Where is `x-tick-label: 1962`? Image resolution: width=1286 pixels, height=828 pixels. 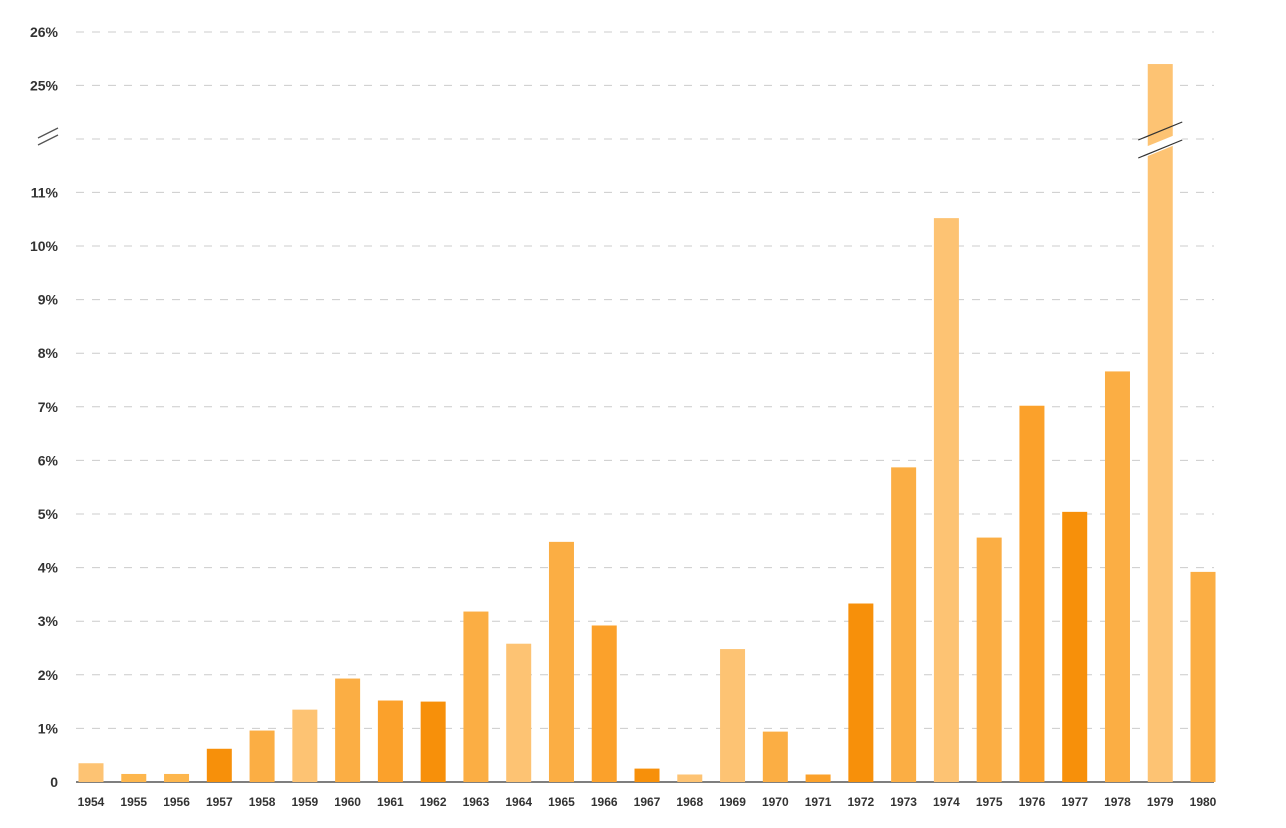 x-tick-label: 1962 is located at coordinates (433, 802).